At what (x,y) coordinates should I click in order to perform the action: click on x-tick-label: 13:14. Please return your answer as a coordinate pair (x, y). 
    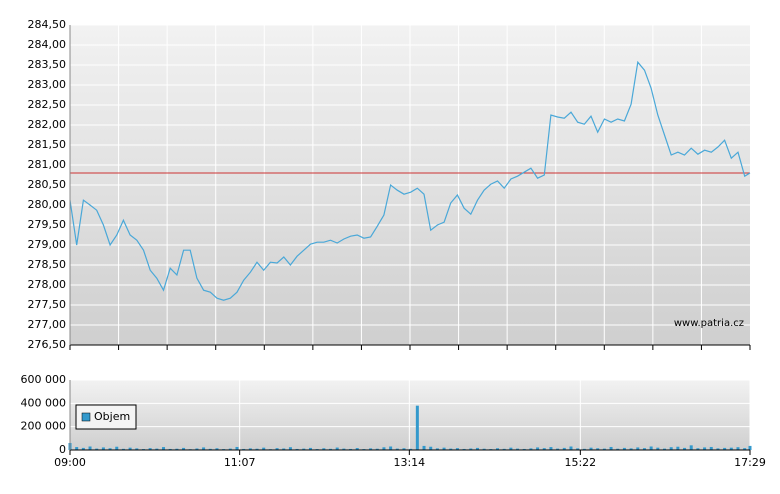
    Looking at the image, I should click on (409, 462).